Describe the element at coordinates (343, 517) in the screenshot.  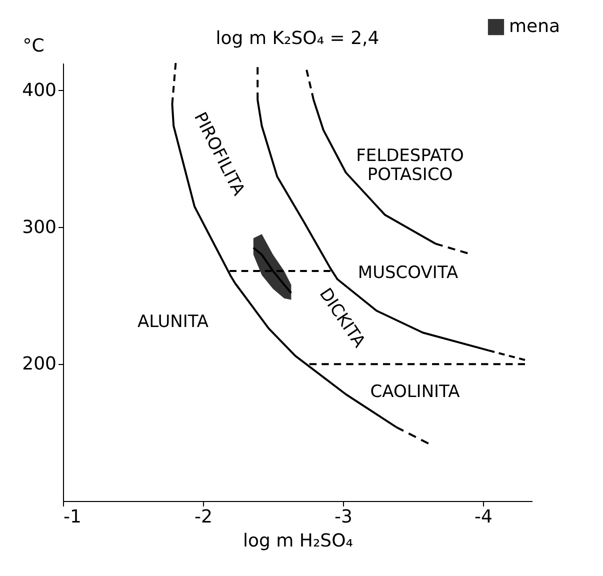
I see `x-tick-label: -3` at that location.